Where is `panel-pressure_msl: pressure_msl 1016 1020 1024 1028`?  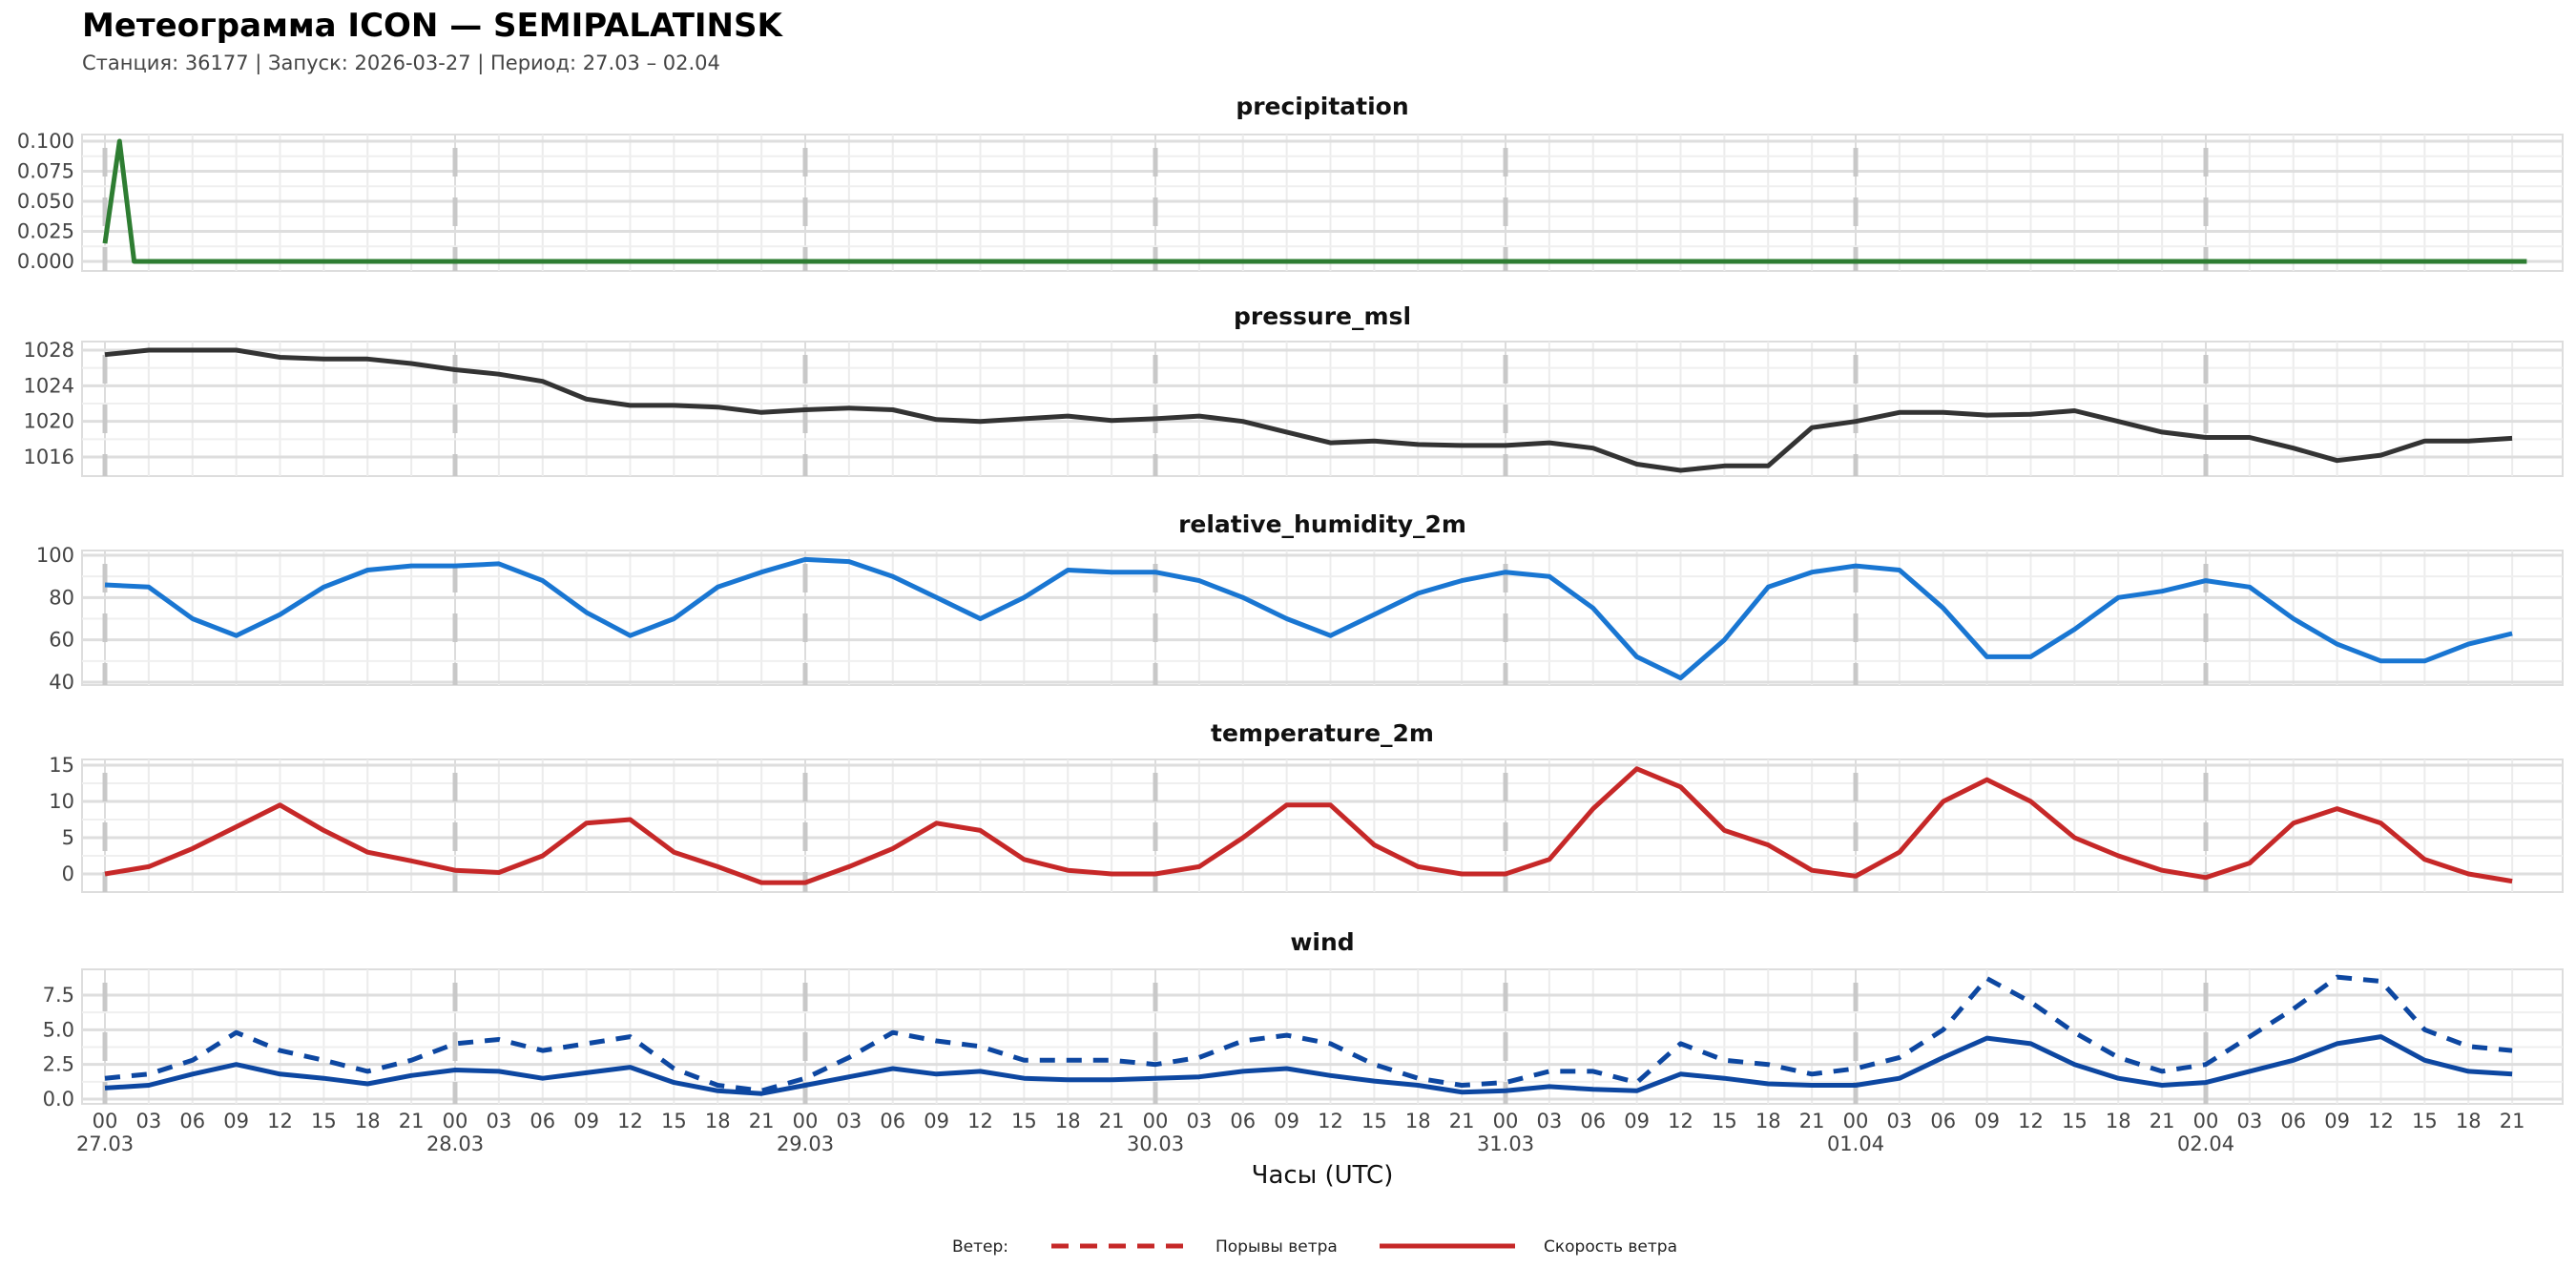 panel-pressure_msl: pressure_msl 1016 1020 1024 1028 is located at coordinates (1294, 389).